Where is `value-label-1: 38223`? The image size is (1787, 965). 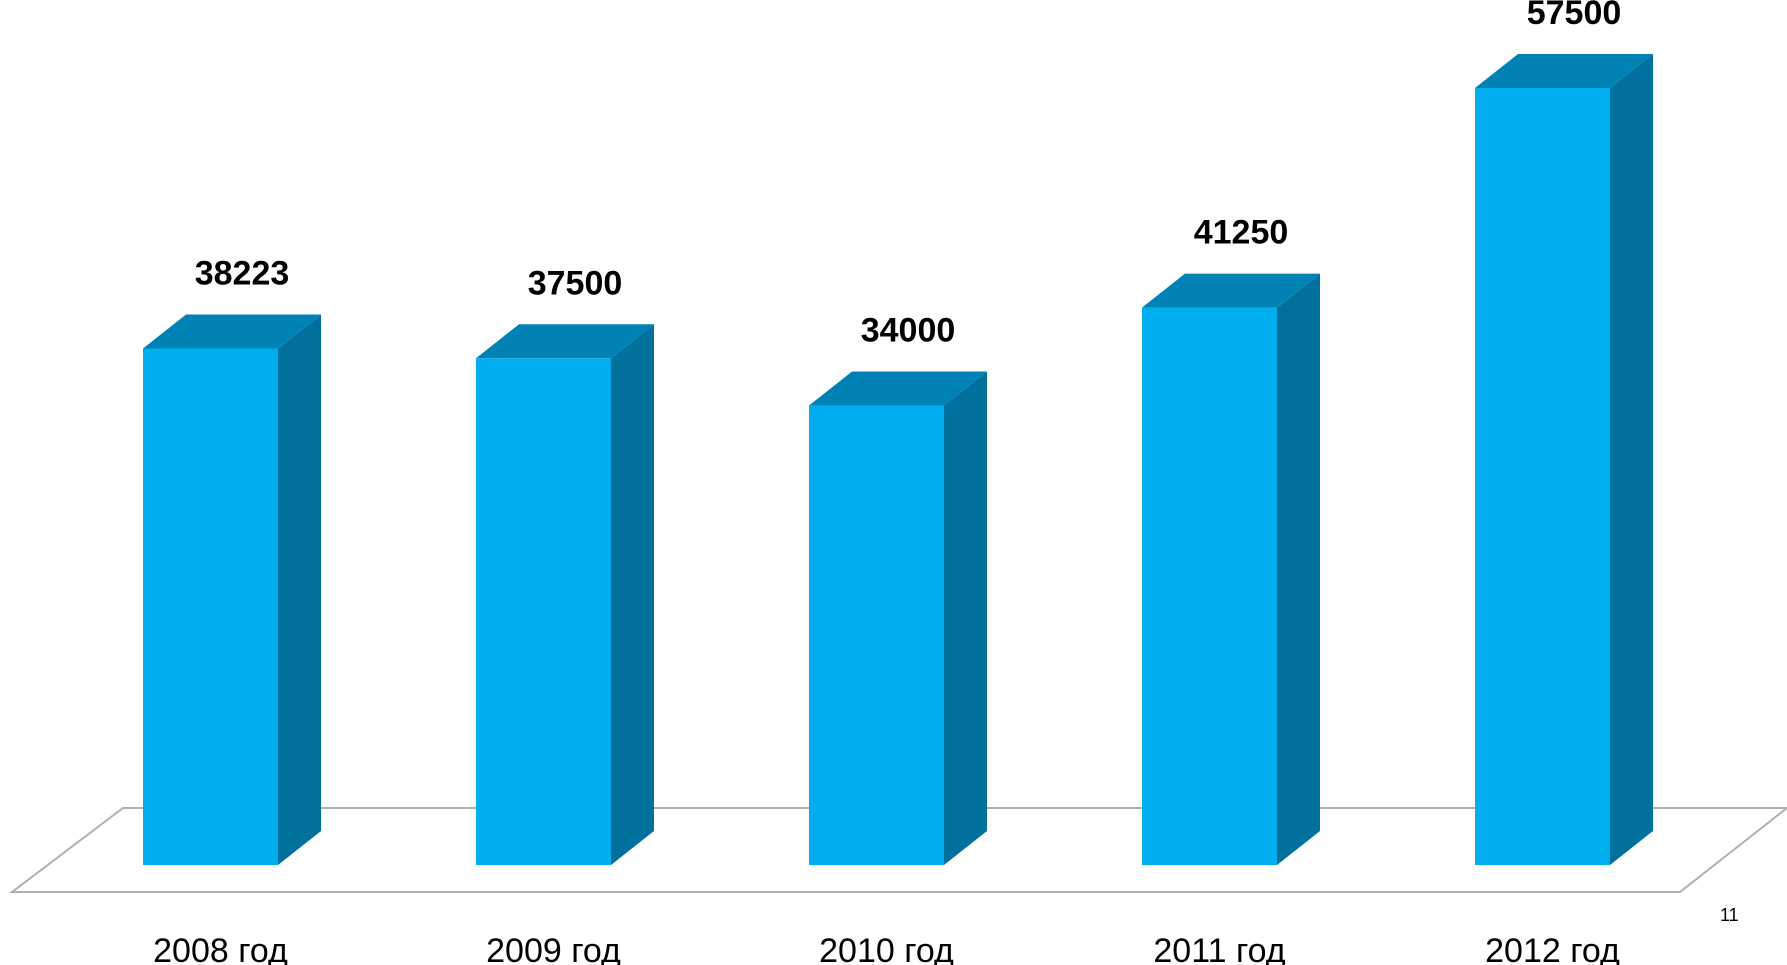
value-label-1: 38223 is located at coordinates (242, 273).